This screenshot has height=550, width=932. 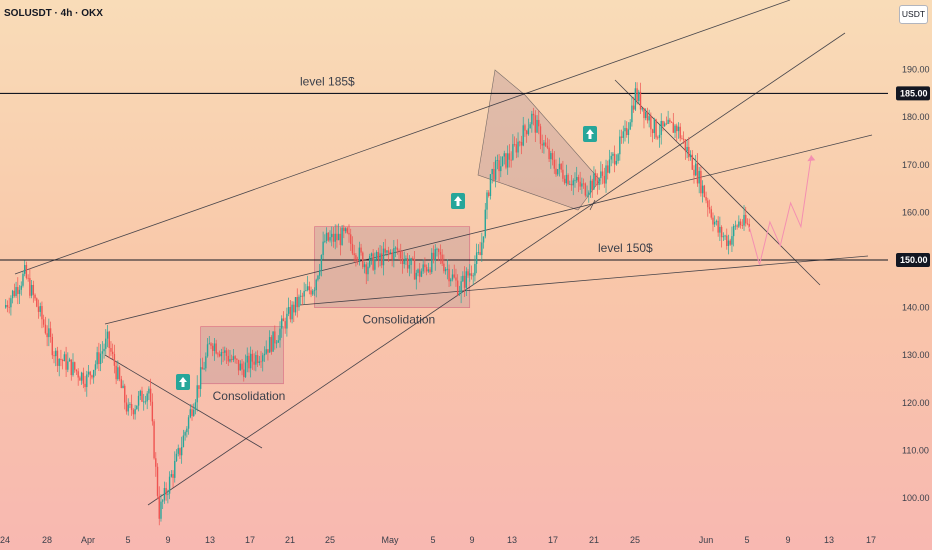 What do you see at coordinates (53, 13) in the screenshot?
I see `symbol-title: SOLUSDT · 4h · OKX` at bounding box center [53, 13].